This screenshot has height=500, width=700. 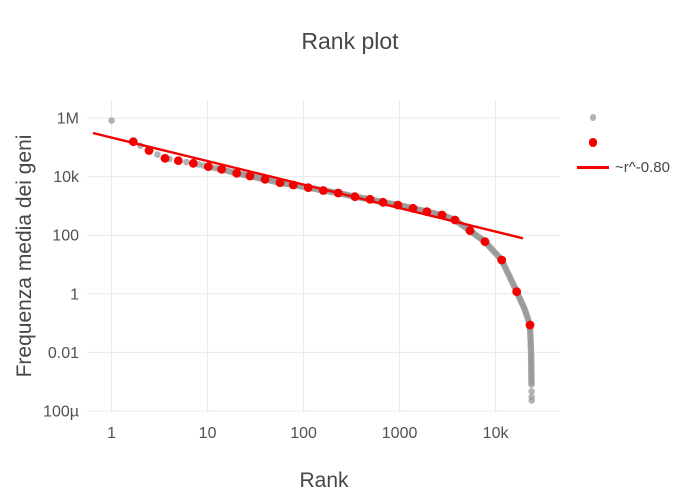 I want to click on y-tick-label: 1, so click(x=74, y=294).